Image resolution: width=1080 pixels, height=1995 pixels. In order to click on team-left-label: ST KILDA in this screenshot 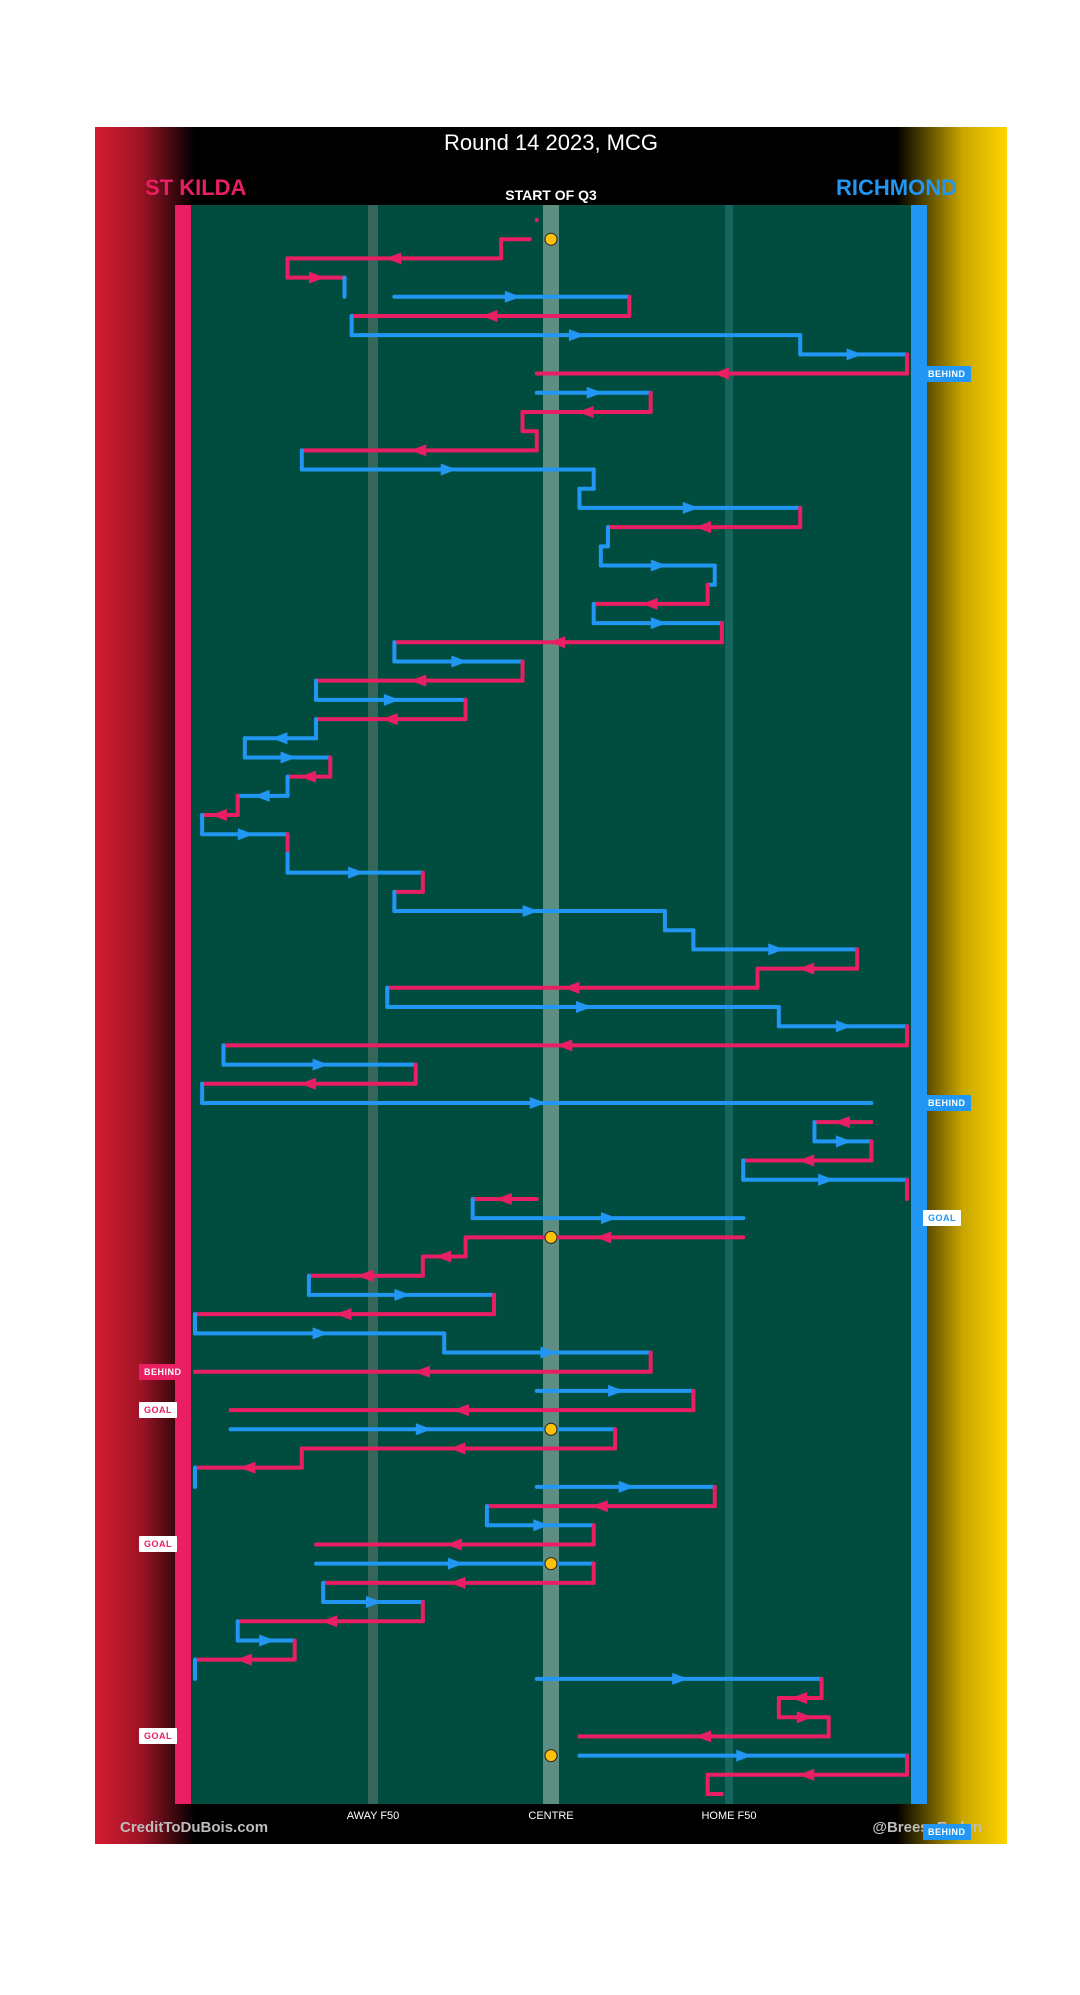, I will do `click(196, 187)`.